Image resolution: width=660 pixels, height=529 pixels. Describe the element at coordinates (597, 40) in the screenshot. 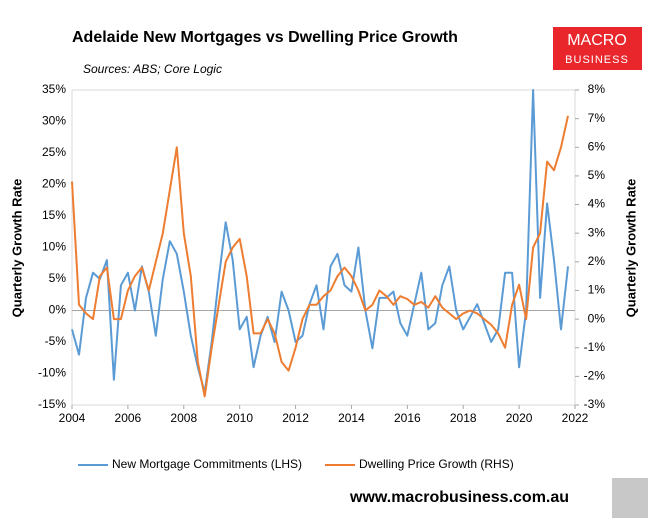

I see `logo-text: MACRO` at that location.